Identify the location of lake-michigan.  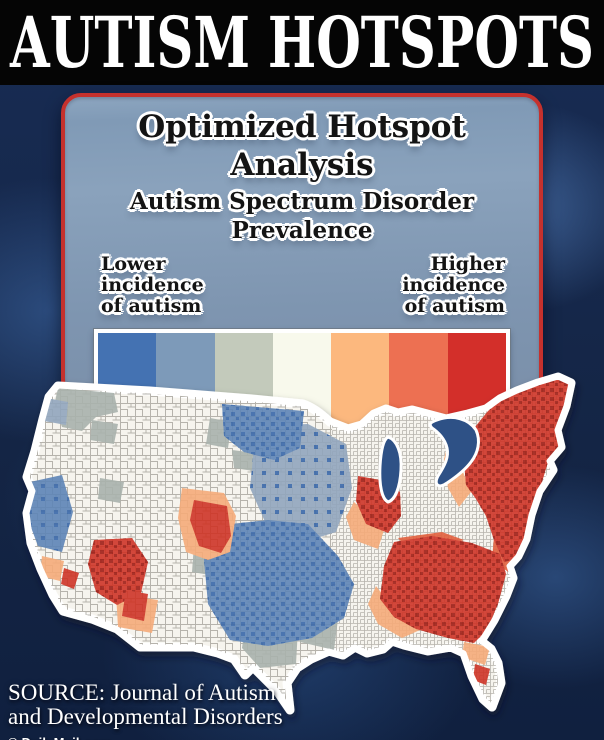
(390, 469).